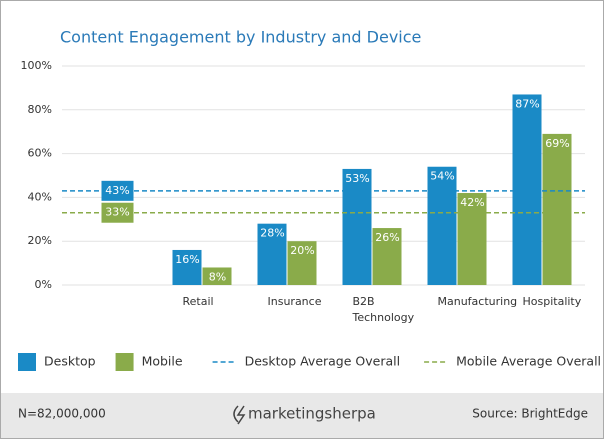 The image size is (604, 439). I want to click on x-tick-label: Insurance, so click(295, 301).